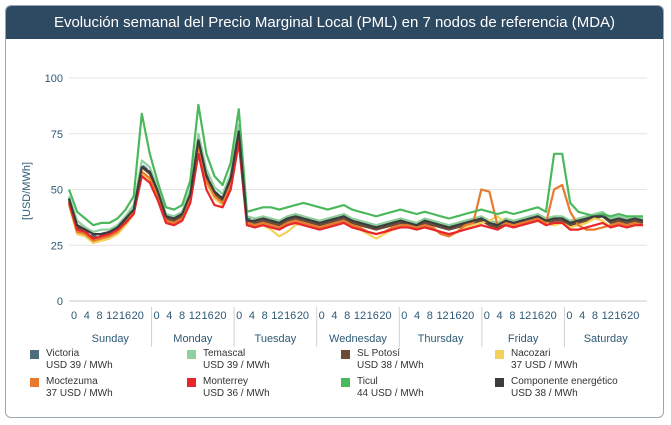 The image size is (671, 425). What do you see at coordinates (72, 381) in the screenshot?
I see `legend-series-name: Moctezuma` at bounding box center [72, 381].